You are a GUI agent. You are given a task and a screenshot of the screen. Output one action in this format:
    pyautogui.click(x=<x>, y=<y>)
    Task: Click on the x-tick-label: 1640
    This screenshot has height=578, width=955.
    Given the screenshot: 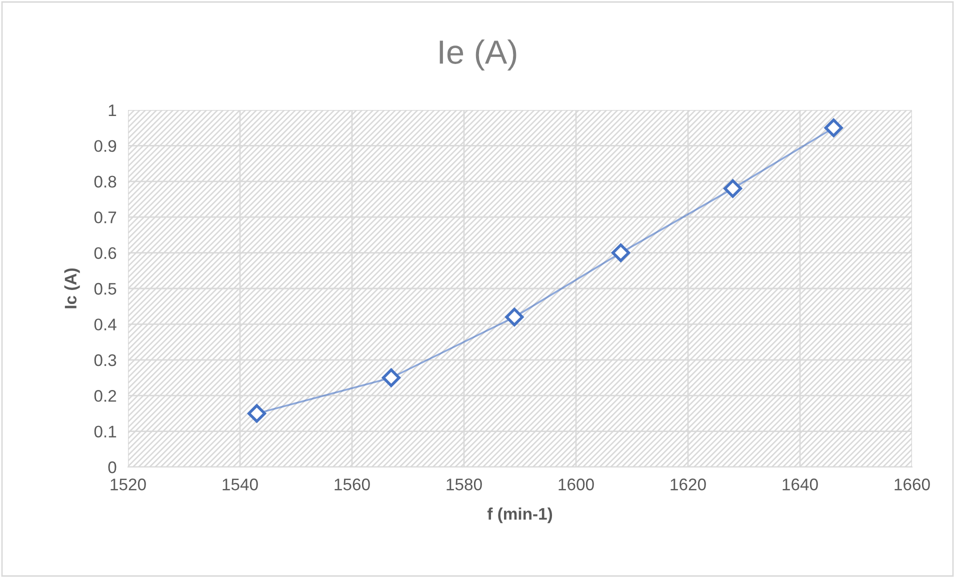 What is the action you would take?
    pyautogui.click(x=800, y=484)
    